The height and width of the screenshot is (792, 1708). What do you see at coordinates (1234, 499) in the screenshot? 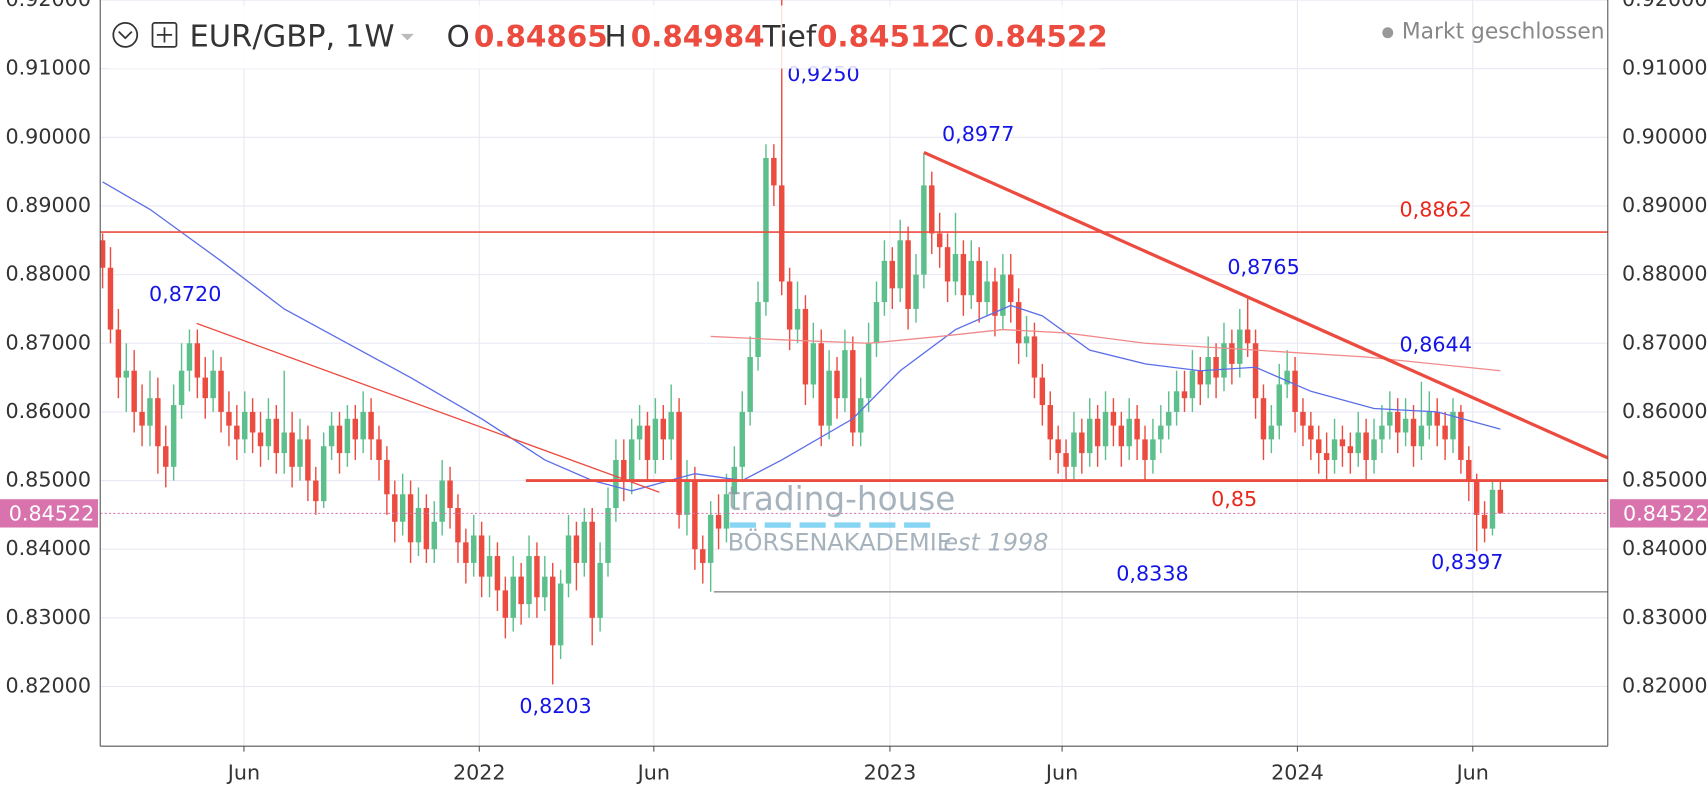
I see `level-label: 0,85` at bounding box center [1234, 499].